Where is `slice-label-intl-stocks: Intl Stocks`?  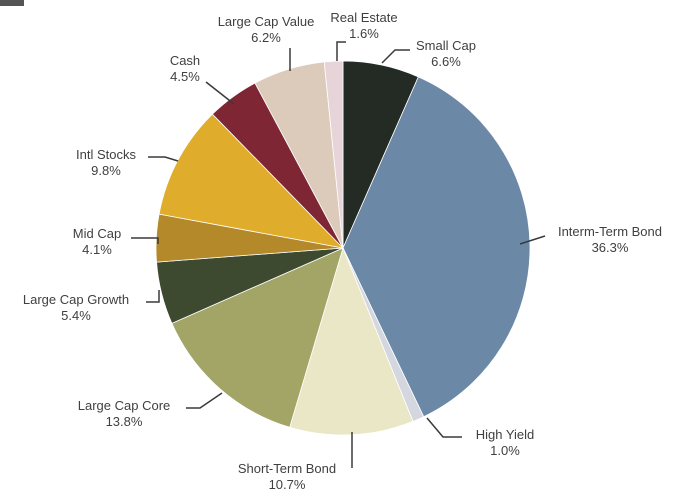 slice-label-intl-stocks: Intl Stocks is located at coordinates (106, 154).